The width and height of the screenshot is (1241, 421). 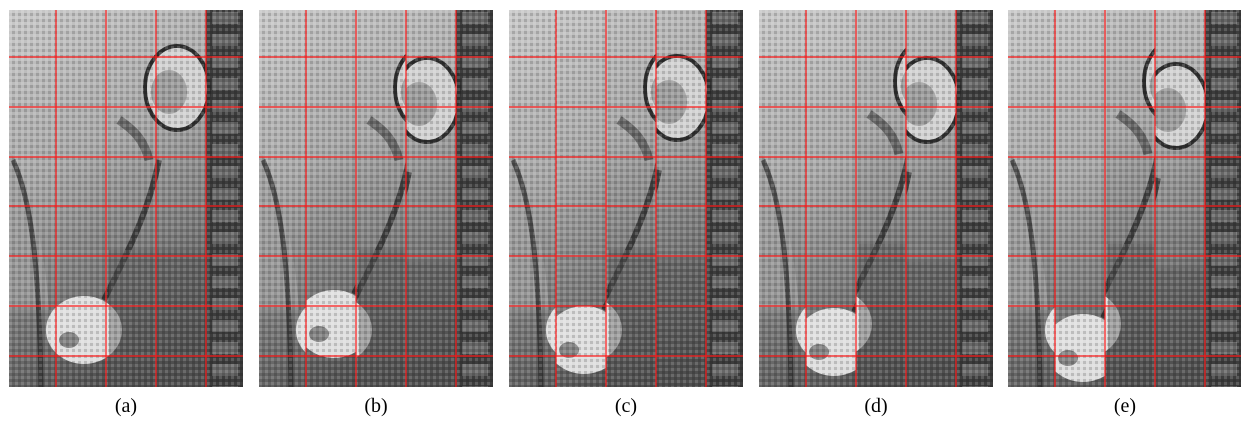 I want to click on panel-caption: (e), so click(x=1125, y=406).